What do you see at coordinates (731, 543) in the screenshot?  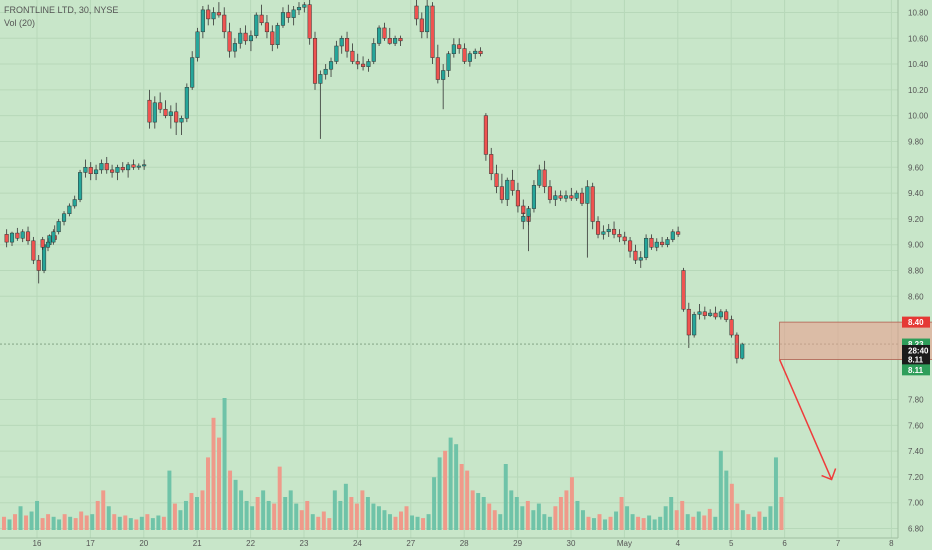 I see `x-tick-label: 5` at bounding box center [731, 543].